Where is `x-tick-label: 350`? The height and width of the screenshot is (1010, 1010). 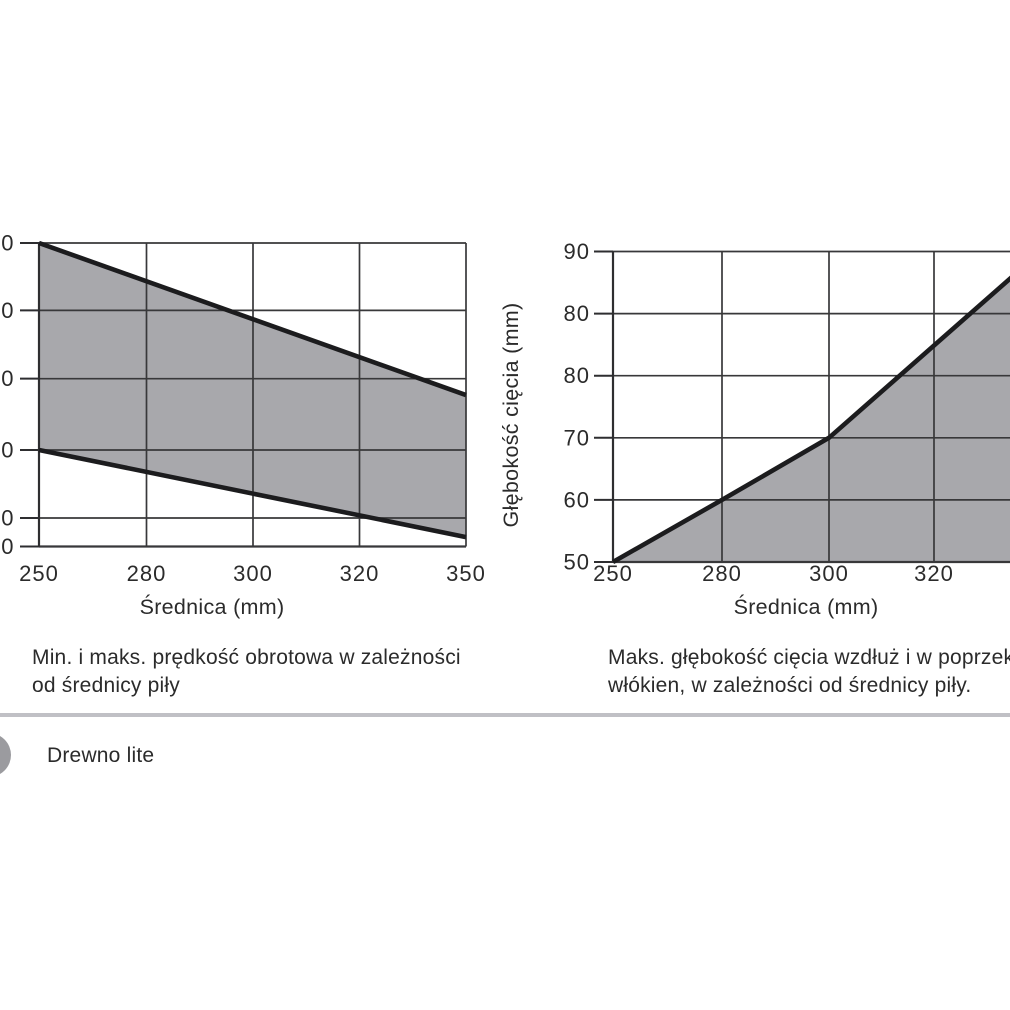 x-tick-label: 350 is located at coordinates (466, 573).